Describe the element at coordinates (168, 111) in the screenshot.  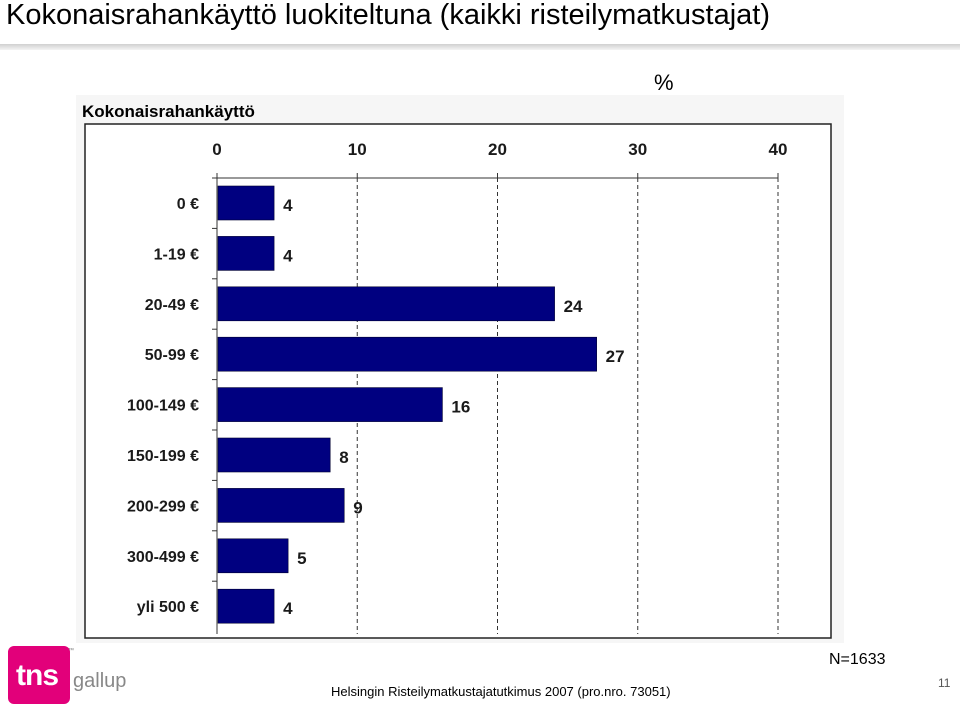
I see `chart-title: Kokonaisrahankäyttö` at that location.